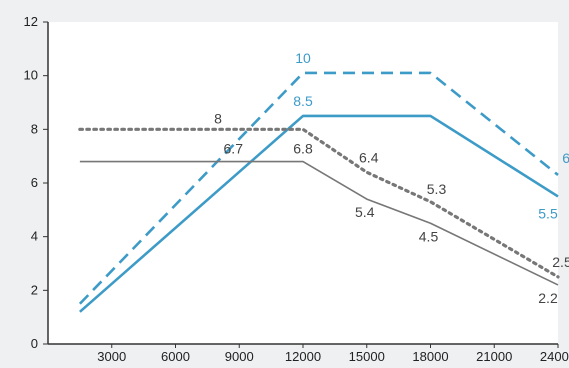 This screenshot has width=569, height=368. Describe the element at coordinates (218, 118) in the screenshot. I see `data-label: 8` at that location.